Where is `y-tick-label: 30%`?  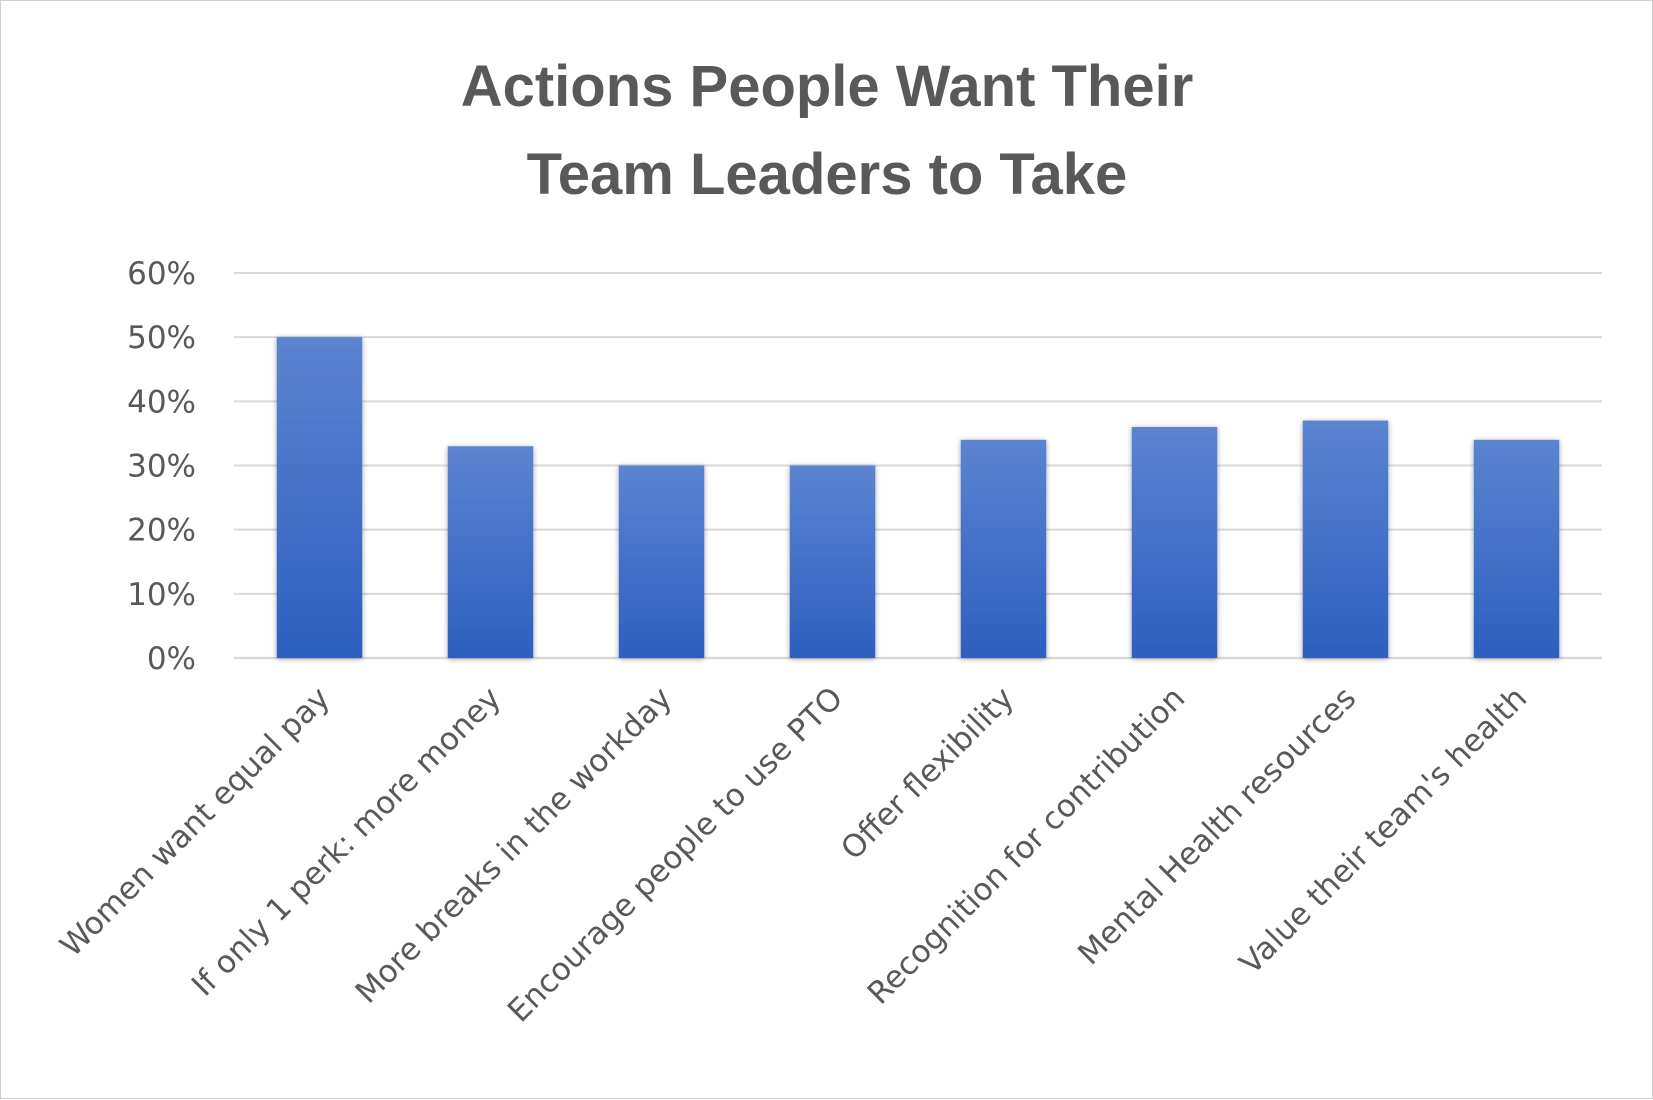
y-tick-label: 30% is located at coordinates (161, 467).